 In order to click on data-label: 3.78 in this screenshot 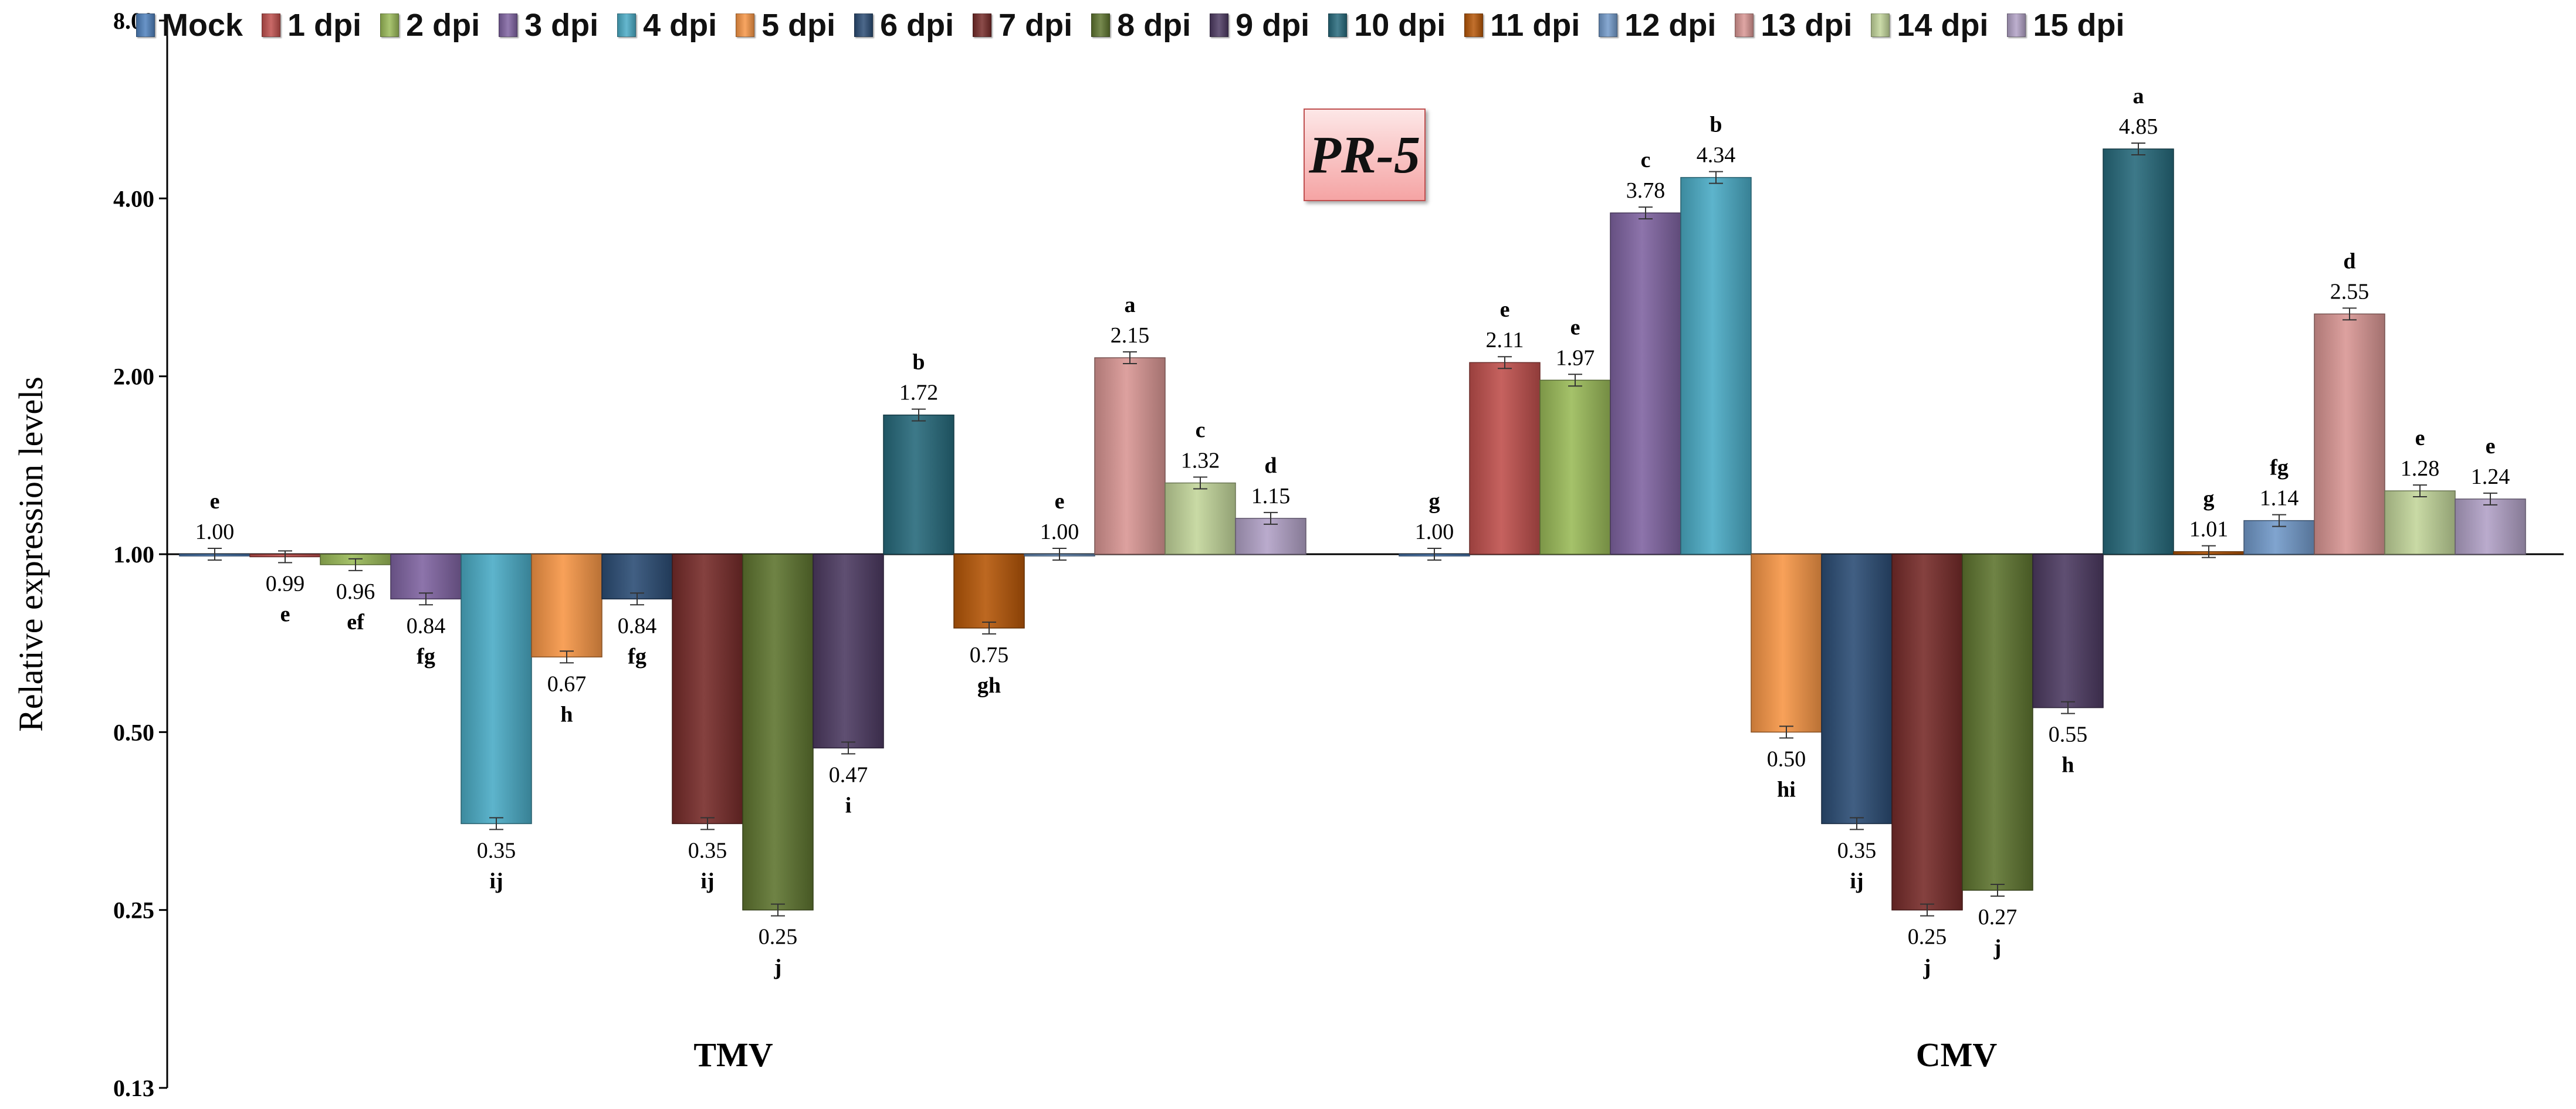, I will do `click(1646, 190)`.